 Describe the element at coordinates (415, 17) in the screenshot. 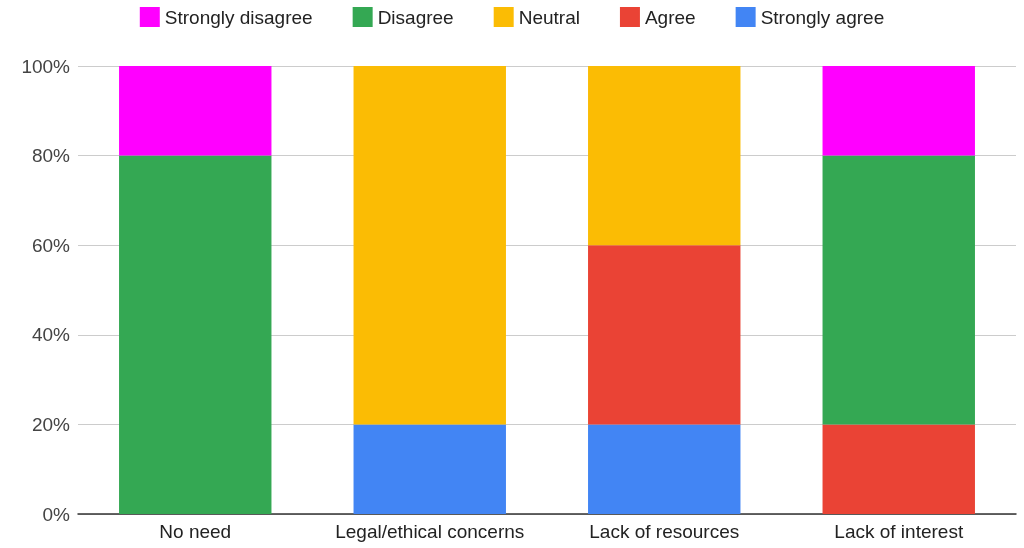

I see `legend-label: Disagree` at that location.